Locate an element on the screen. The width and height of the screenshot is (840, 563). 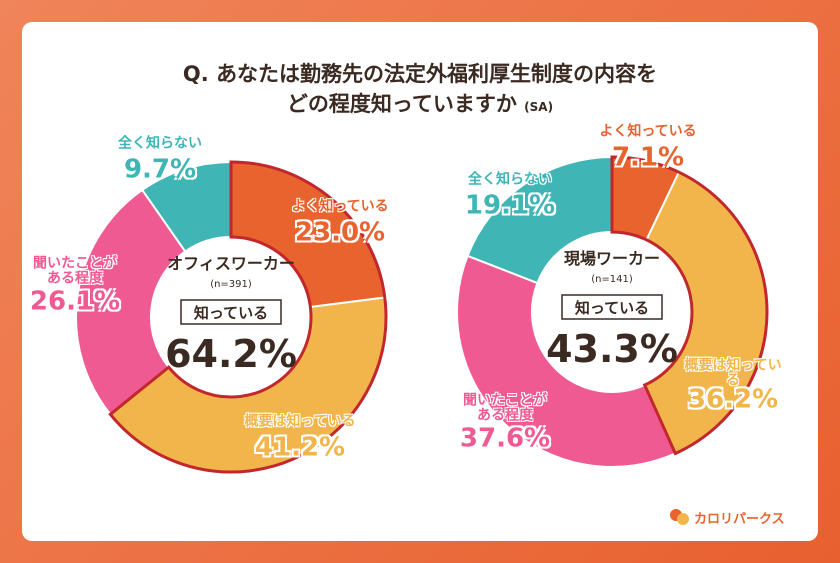
logo: カロリパークス is located at coordinates (726, 517).